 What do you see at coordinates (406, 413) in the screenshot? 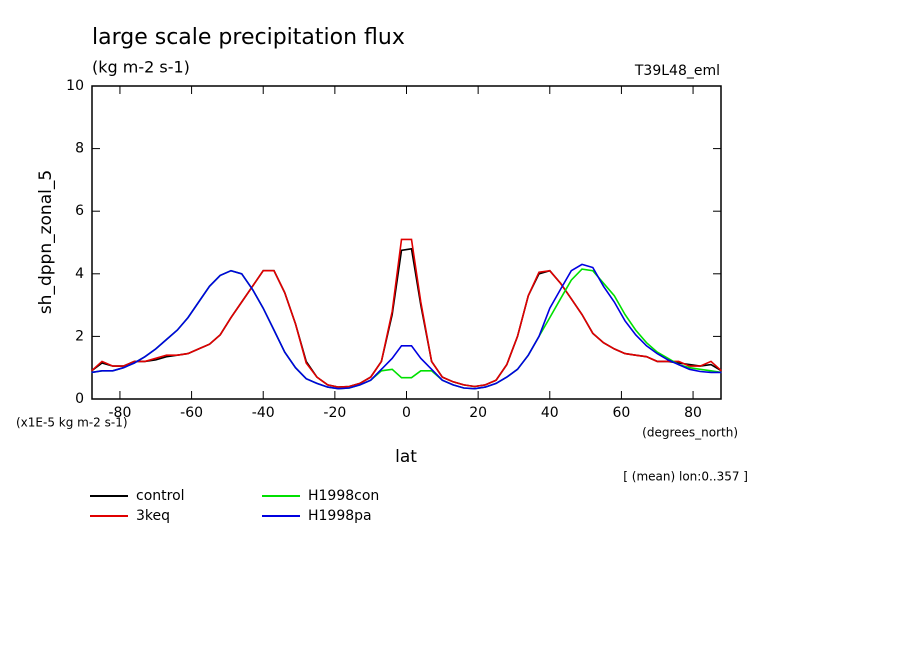
I see `x-tick-label: 0` at bounding box center [406, 413].